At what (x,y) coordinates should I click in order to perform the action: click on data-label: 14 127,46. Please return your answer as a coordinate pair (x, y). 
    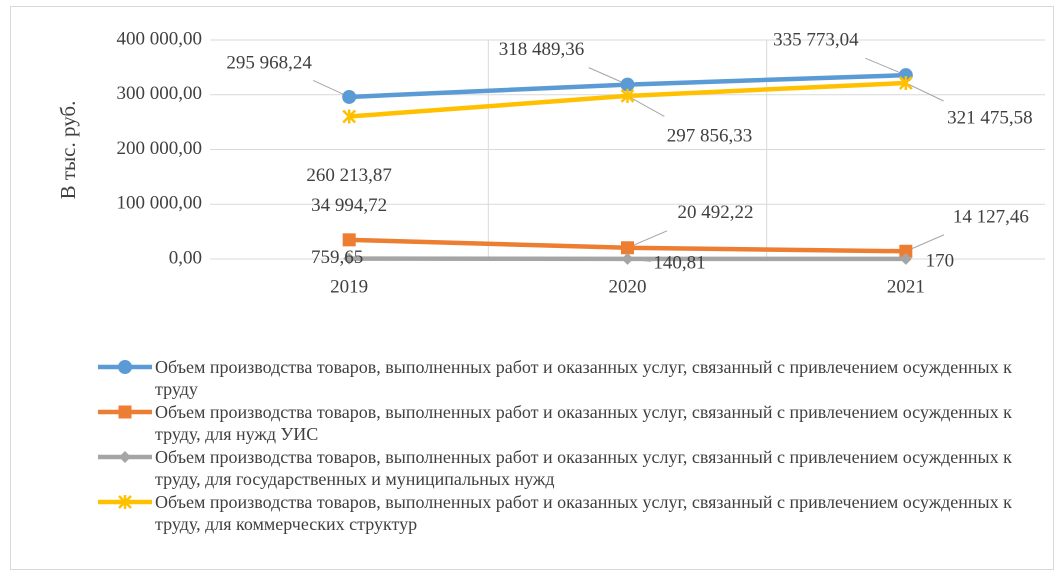
    Looking at the image, I should click on (991, 217).